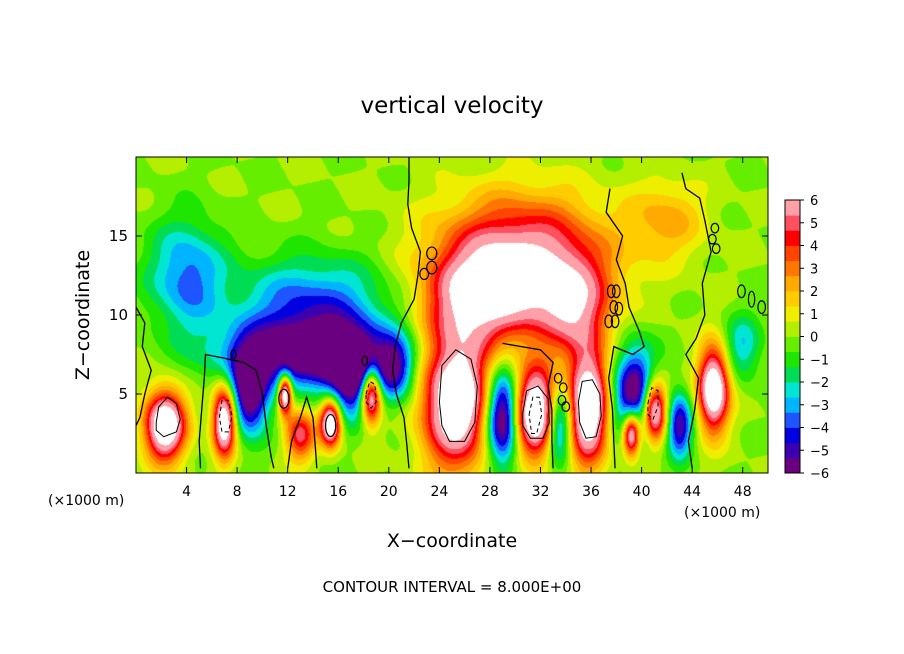 The width and height of the screenshot is (904, 654). I want to click on y-axis-label: Z−coordinate, so click(83, 315).